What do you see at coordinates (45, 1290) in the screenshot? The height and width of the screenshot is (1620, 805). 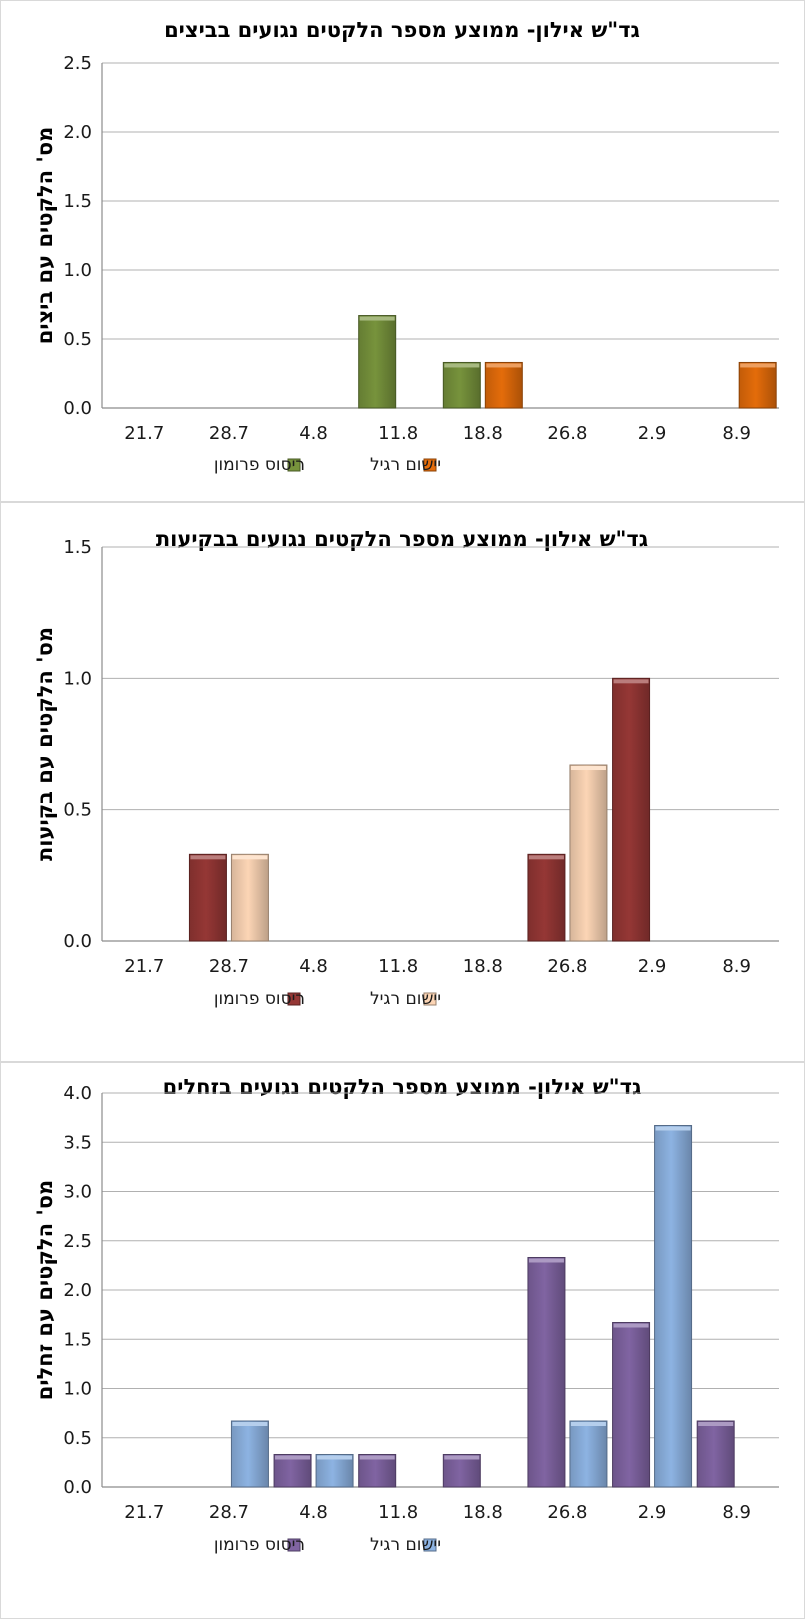 I see `y-axis-label: מס' הלקטים עם זחלים` at bounding box center [45, 1290].